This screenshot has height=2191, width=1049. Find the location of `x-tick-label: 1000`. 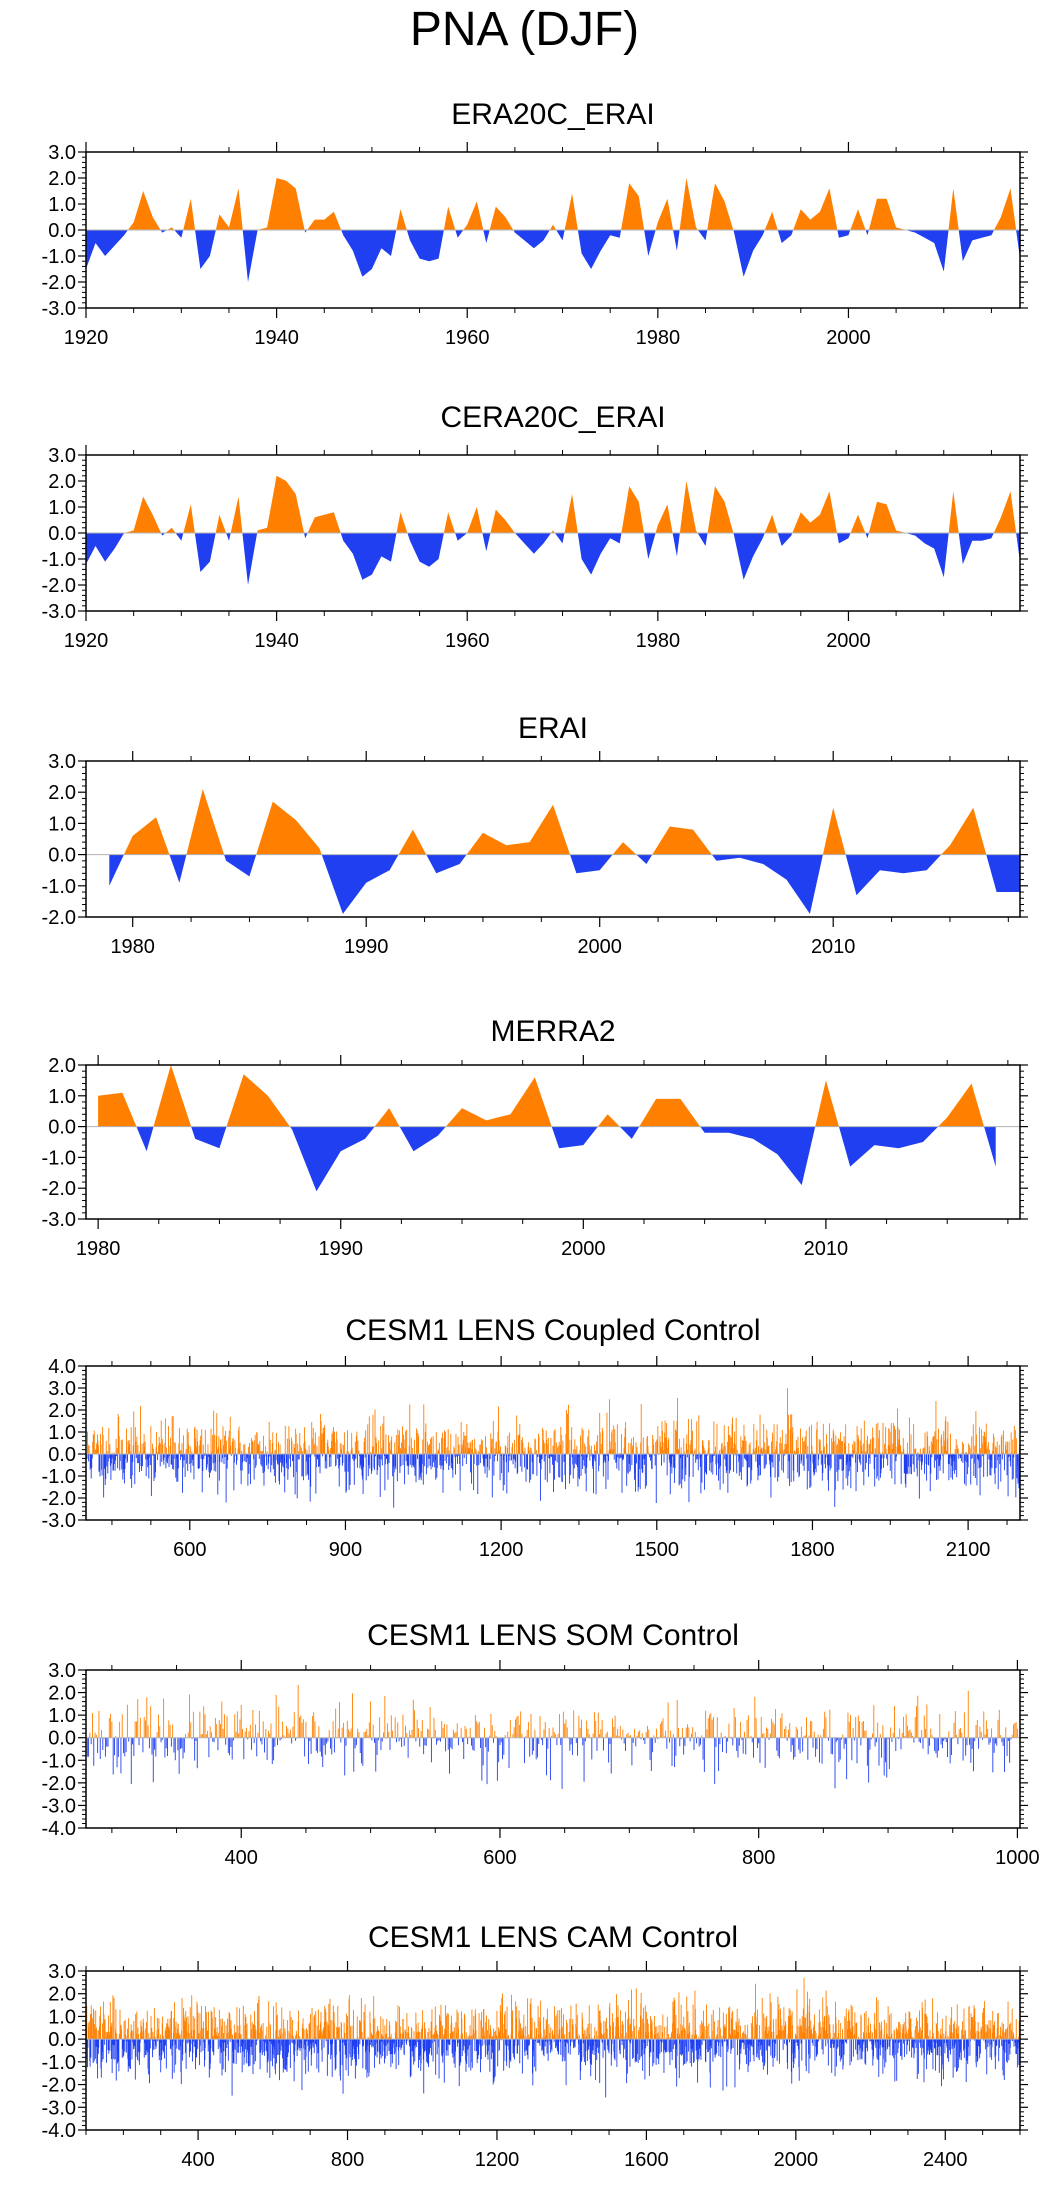

x-tick-label: 1000 is located at coordinates (1017, 1858).